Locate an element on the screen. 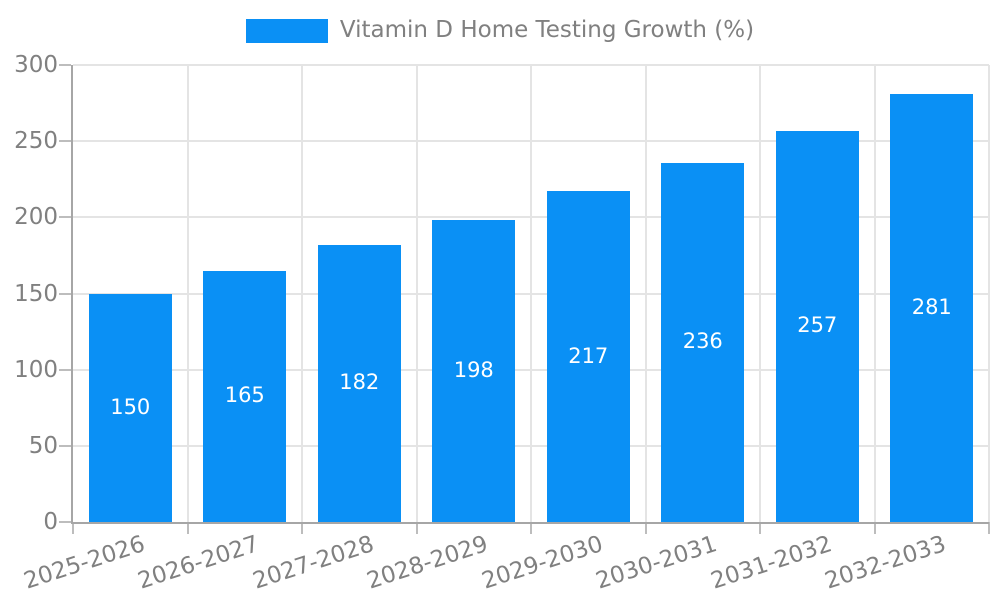 The width and height of the screenshot is (1000, 600). x-tick-label: 2026-2027 is located at coordinates (199, 563).